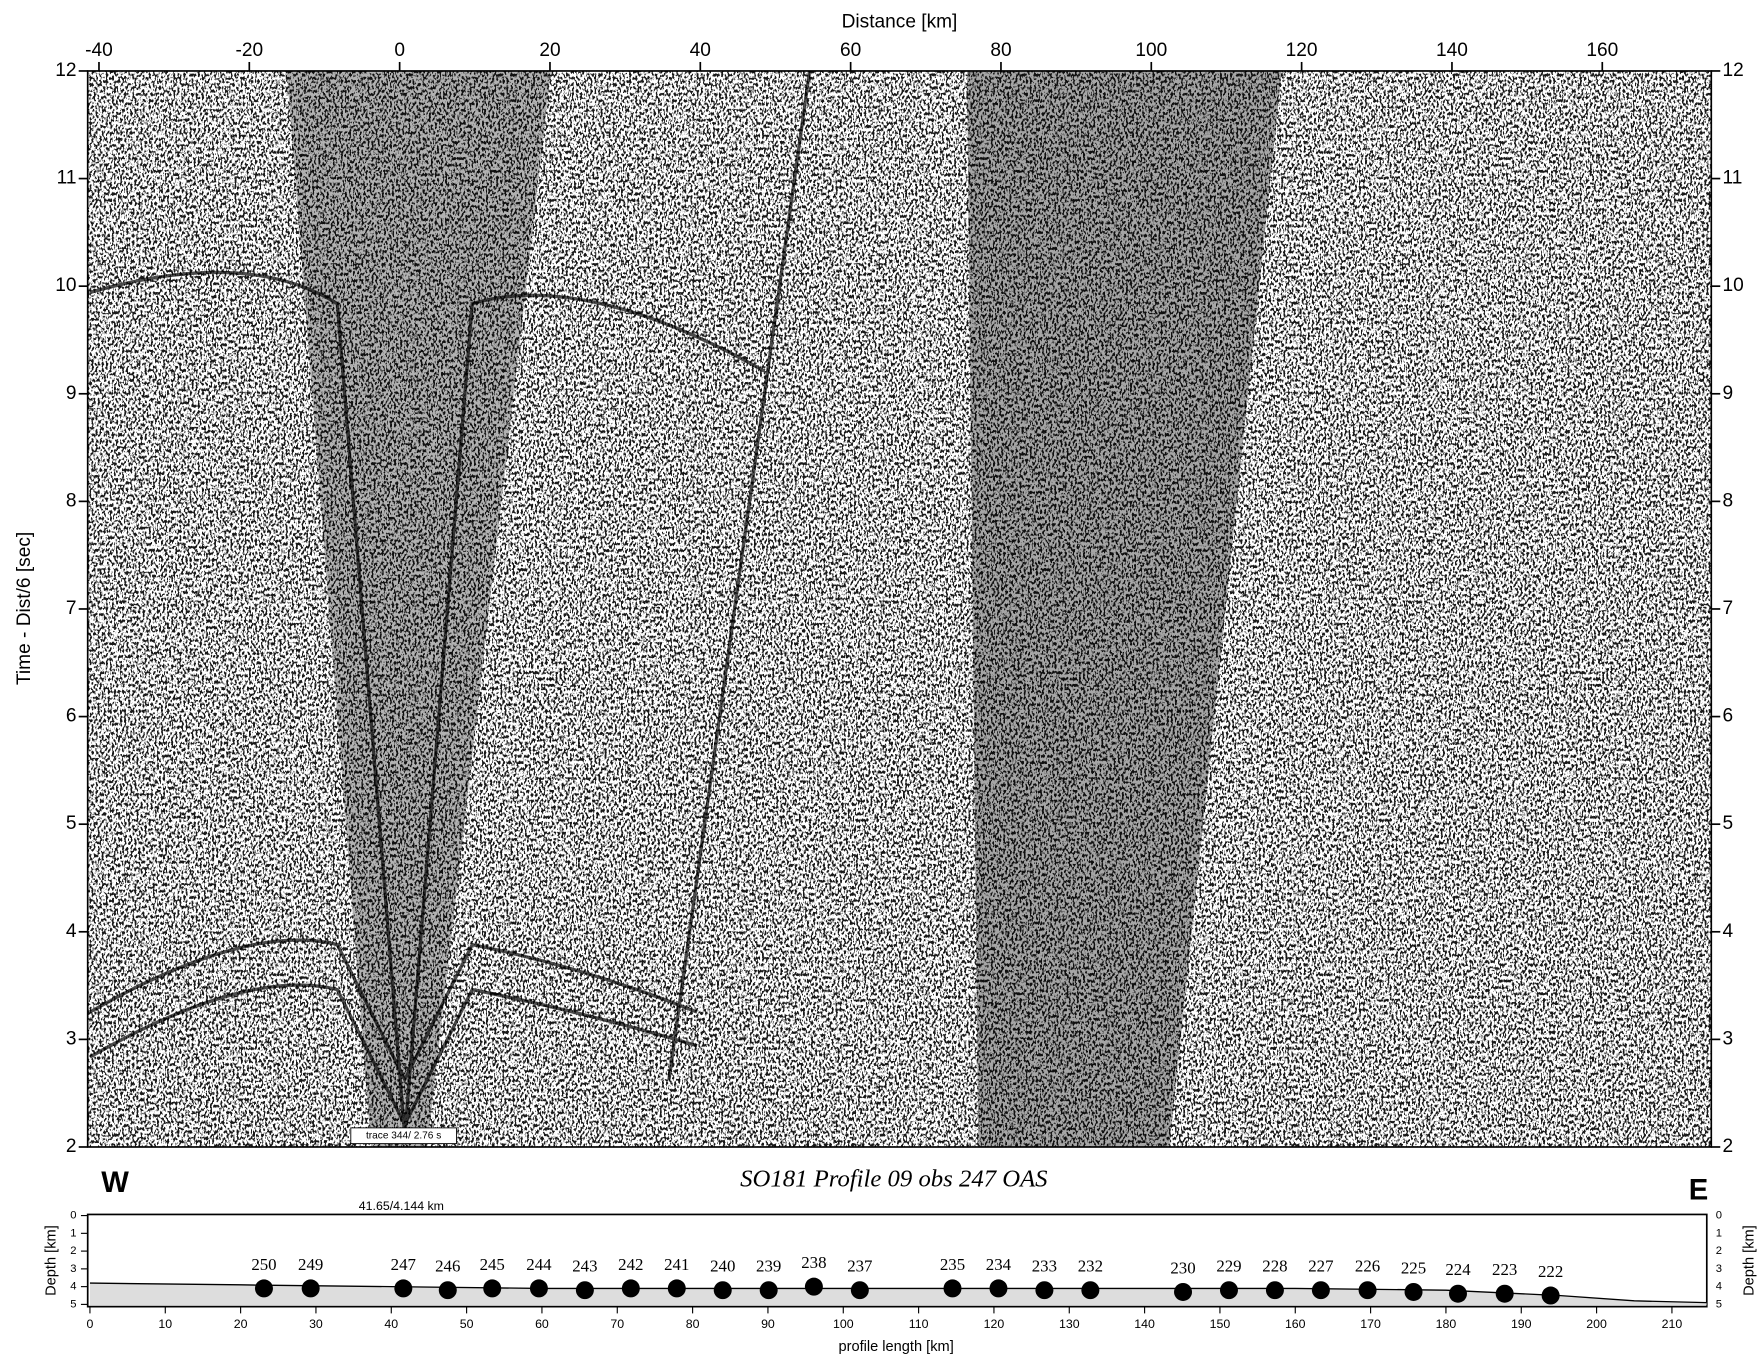 The height and width of the screenshot is (1363, 1763). Describe the element at coordinates (1220, 1324) in the screenshot. I see `x-tick-label: 150` at that location.